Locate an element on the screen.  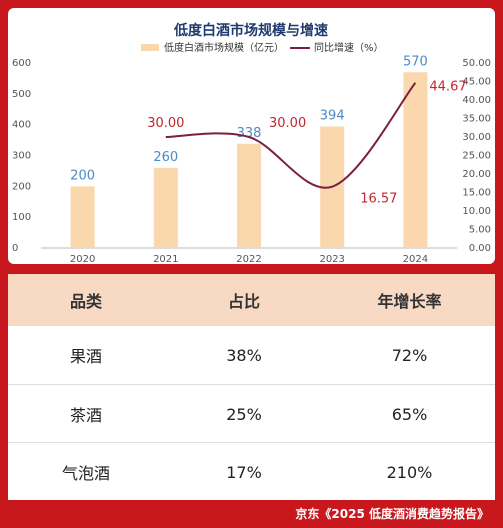
line-value-label: 44.67 is located at coordinates (447, 87).